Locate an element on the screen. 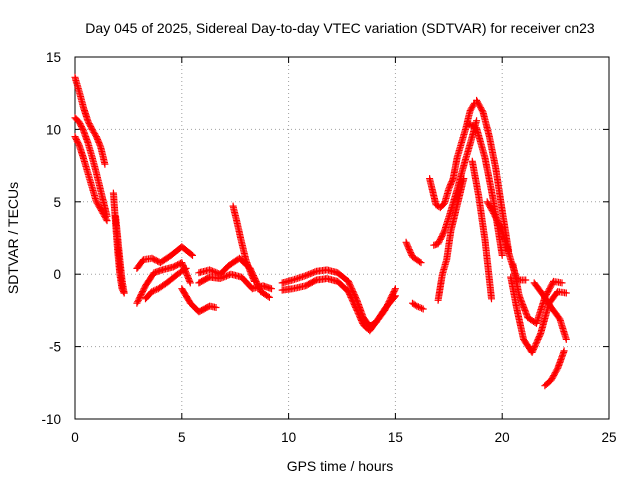 This screenshot has height=480, width=640. y-axis-label: SDTVAR / TECUs is located at coordinates (13, 238).